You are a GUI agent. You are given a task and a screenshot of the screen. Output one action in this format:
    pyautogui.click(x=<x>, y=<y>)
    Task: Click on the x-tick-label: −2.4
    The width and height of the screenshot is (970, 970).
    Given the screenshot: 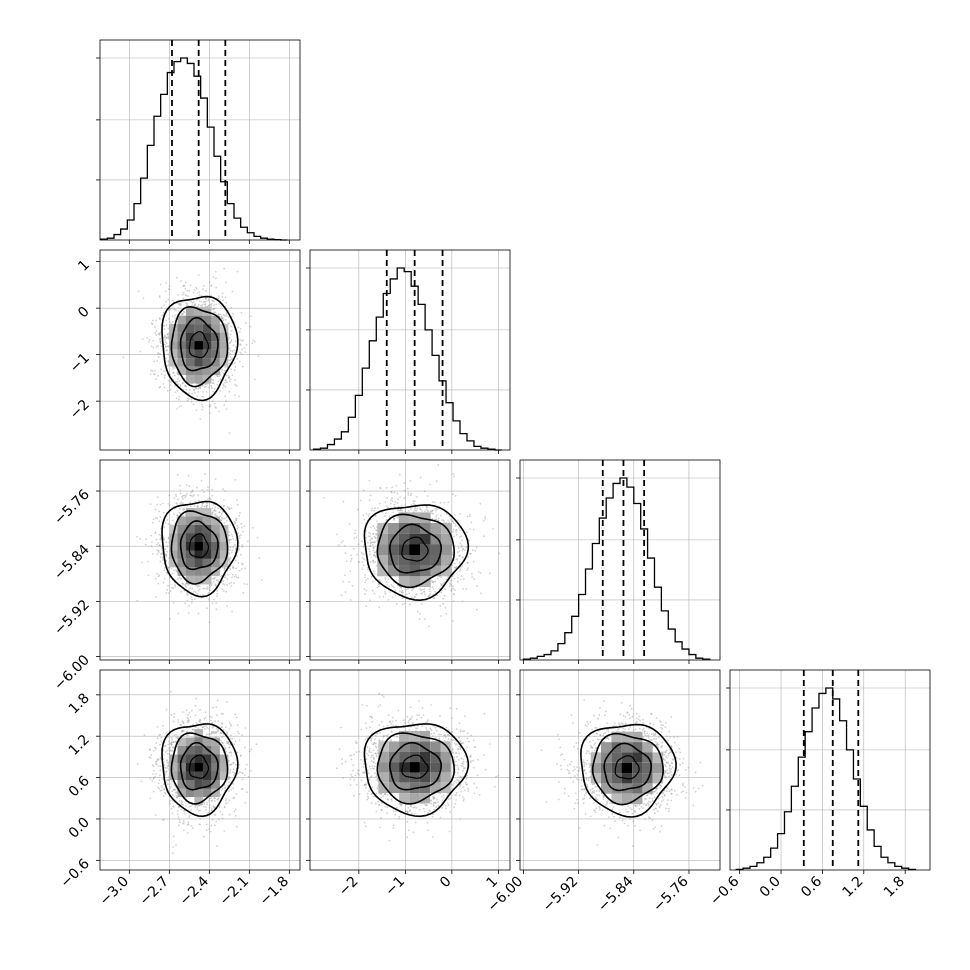 What is the action you would take?
    pyautogui.click(x=194, y=890)
    